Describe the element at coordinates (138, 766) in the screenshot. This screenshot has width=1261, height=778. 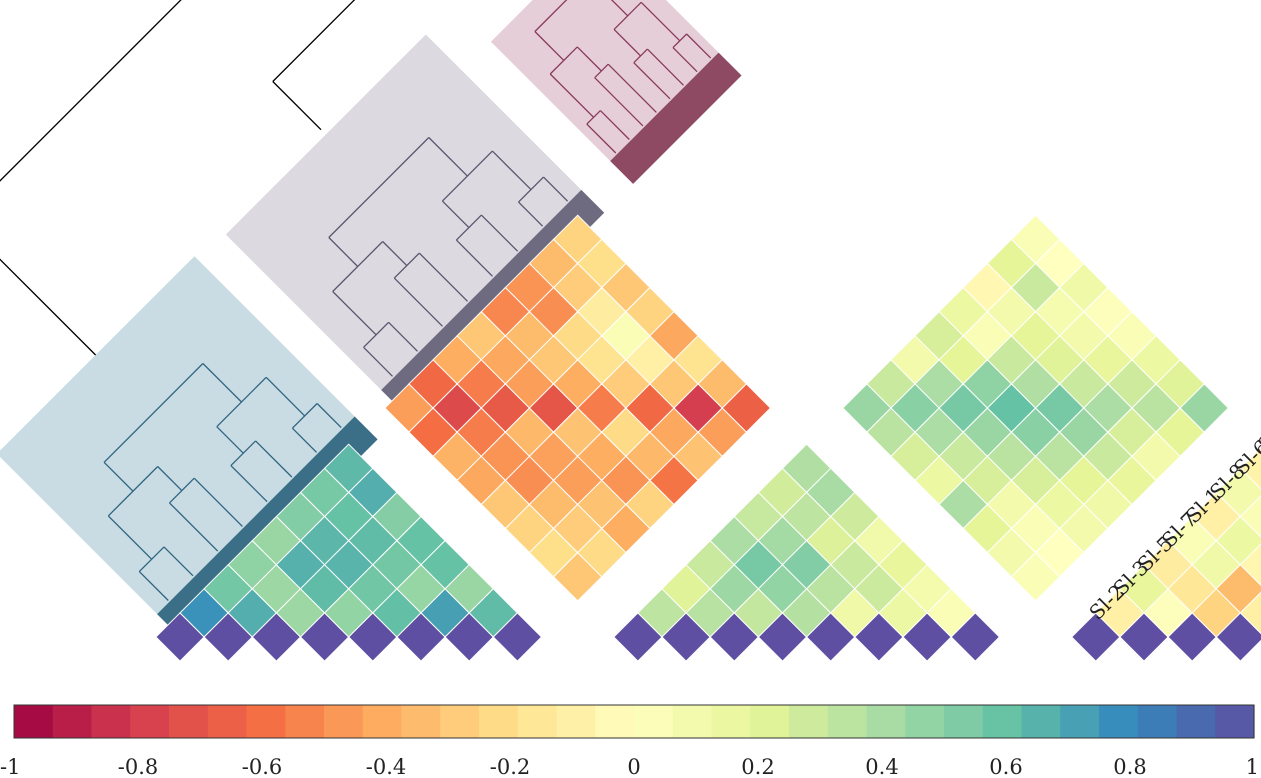
I see `colorbar-tick-label: -0.8` at that location.